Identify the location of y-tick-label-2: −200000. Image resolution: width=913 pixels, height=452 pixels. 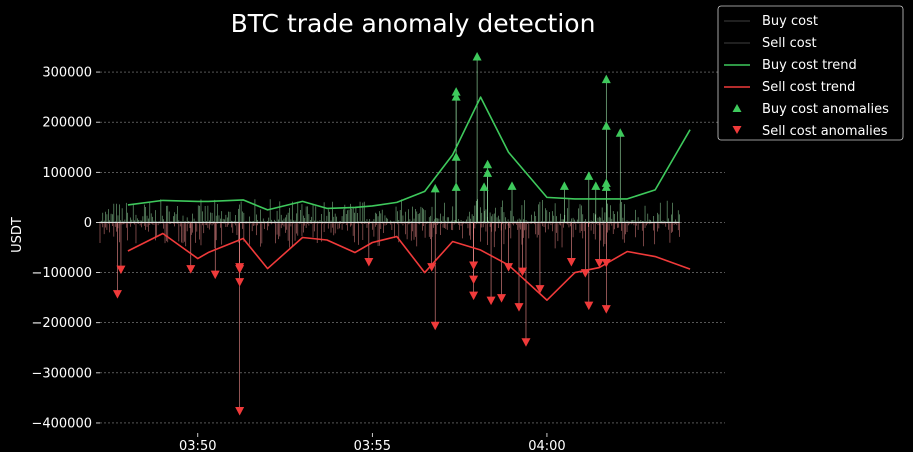
(61, 323).